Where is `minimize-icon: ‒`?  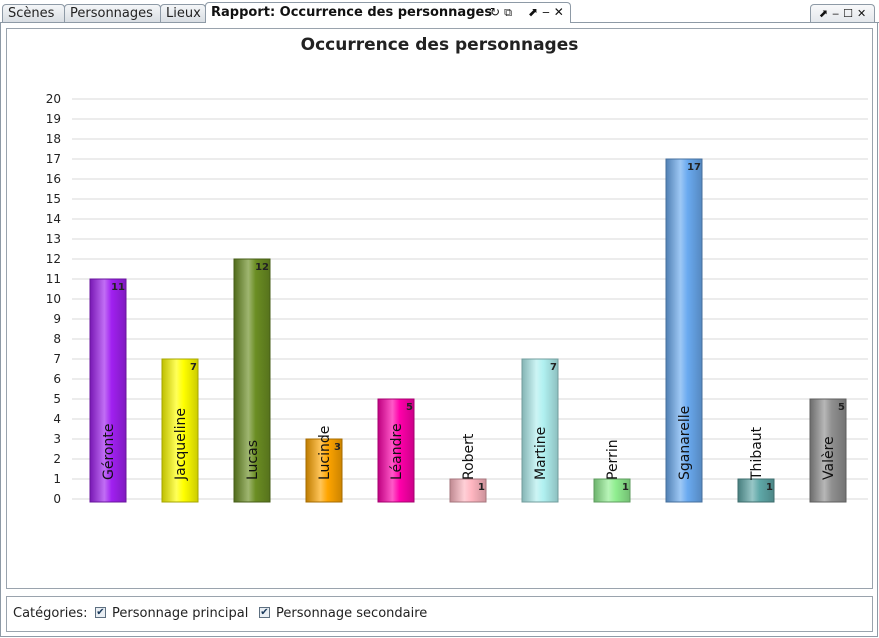
minimize-icon: ‒ is located at coordinates (546, 12).